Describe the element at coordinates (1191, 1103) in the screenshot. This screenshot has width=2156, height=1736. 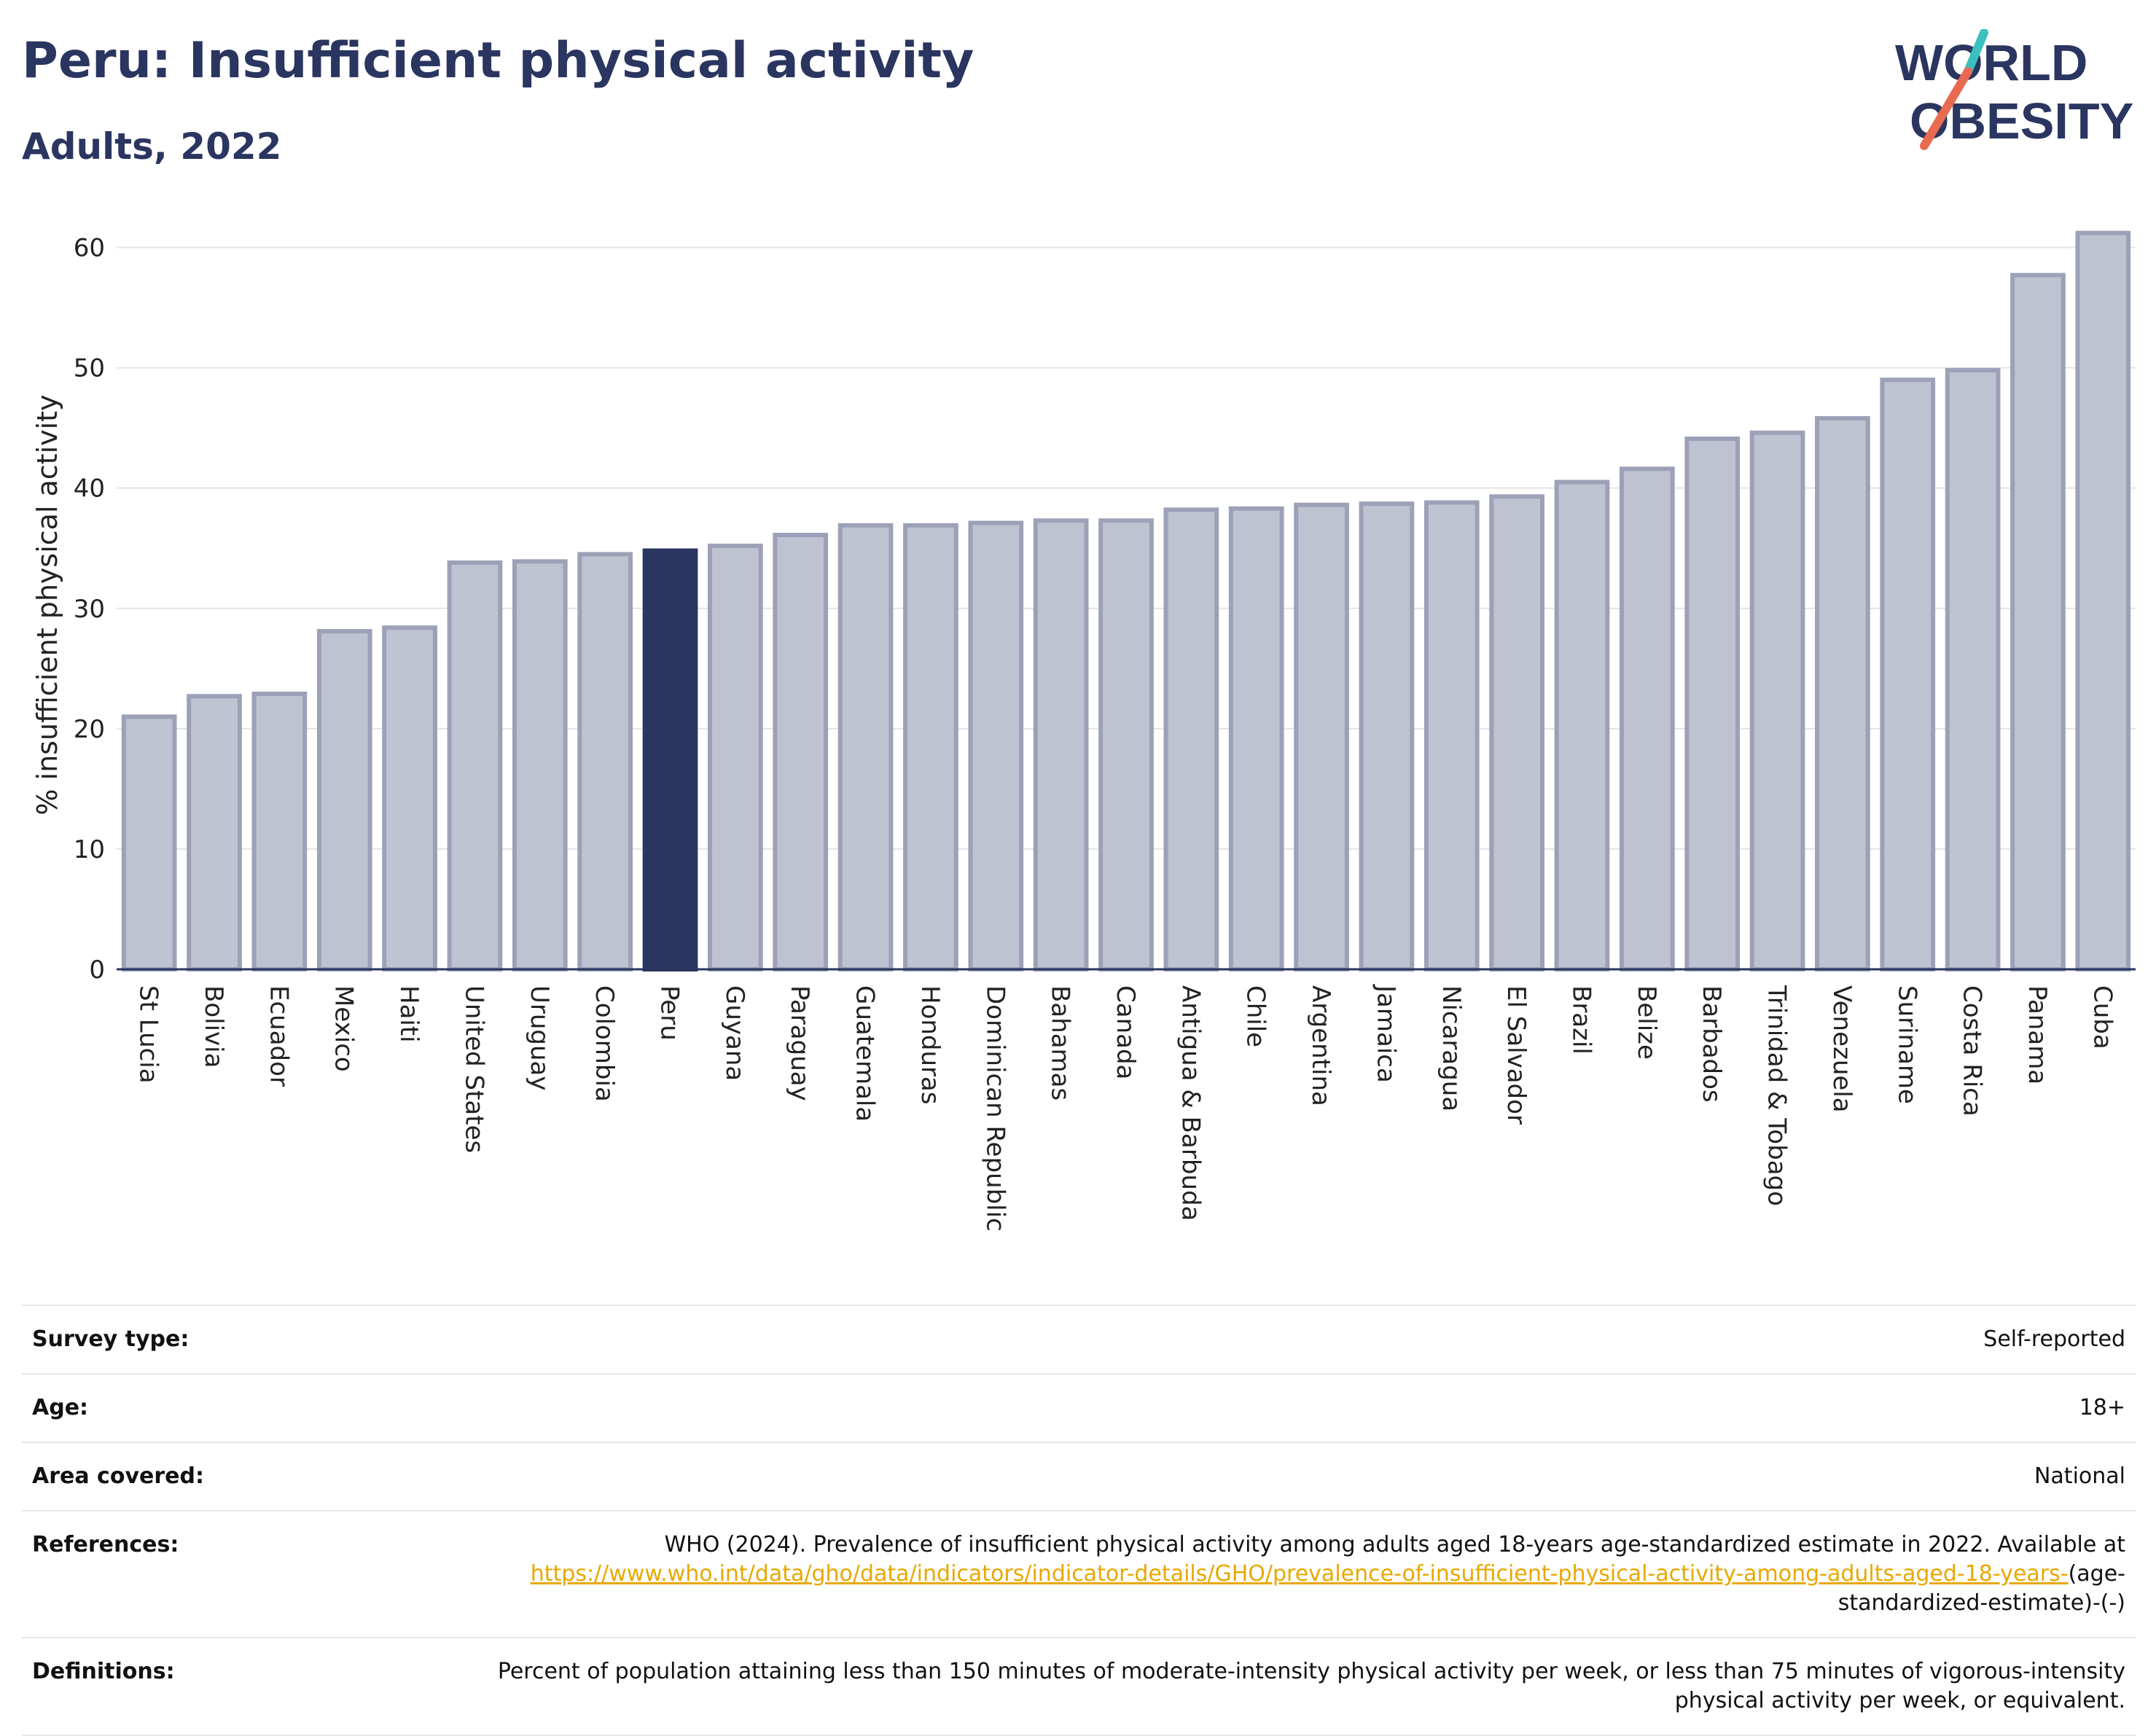
I see `x-tick-label-antigua-barbuda: Antigua & Barbuda` at that location.